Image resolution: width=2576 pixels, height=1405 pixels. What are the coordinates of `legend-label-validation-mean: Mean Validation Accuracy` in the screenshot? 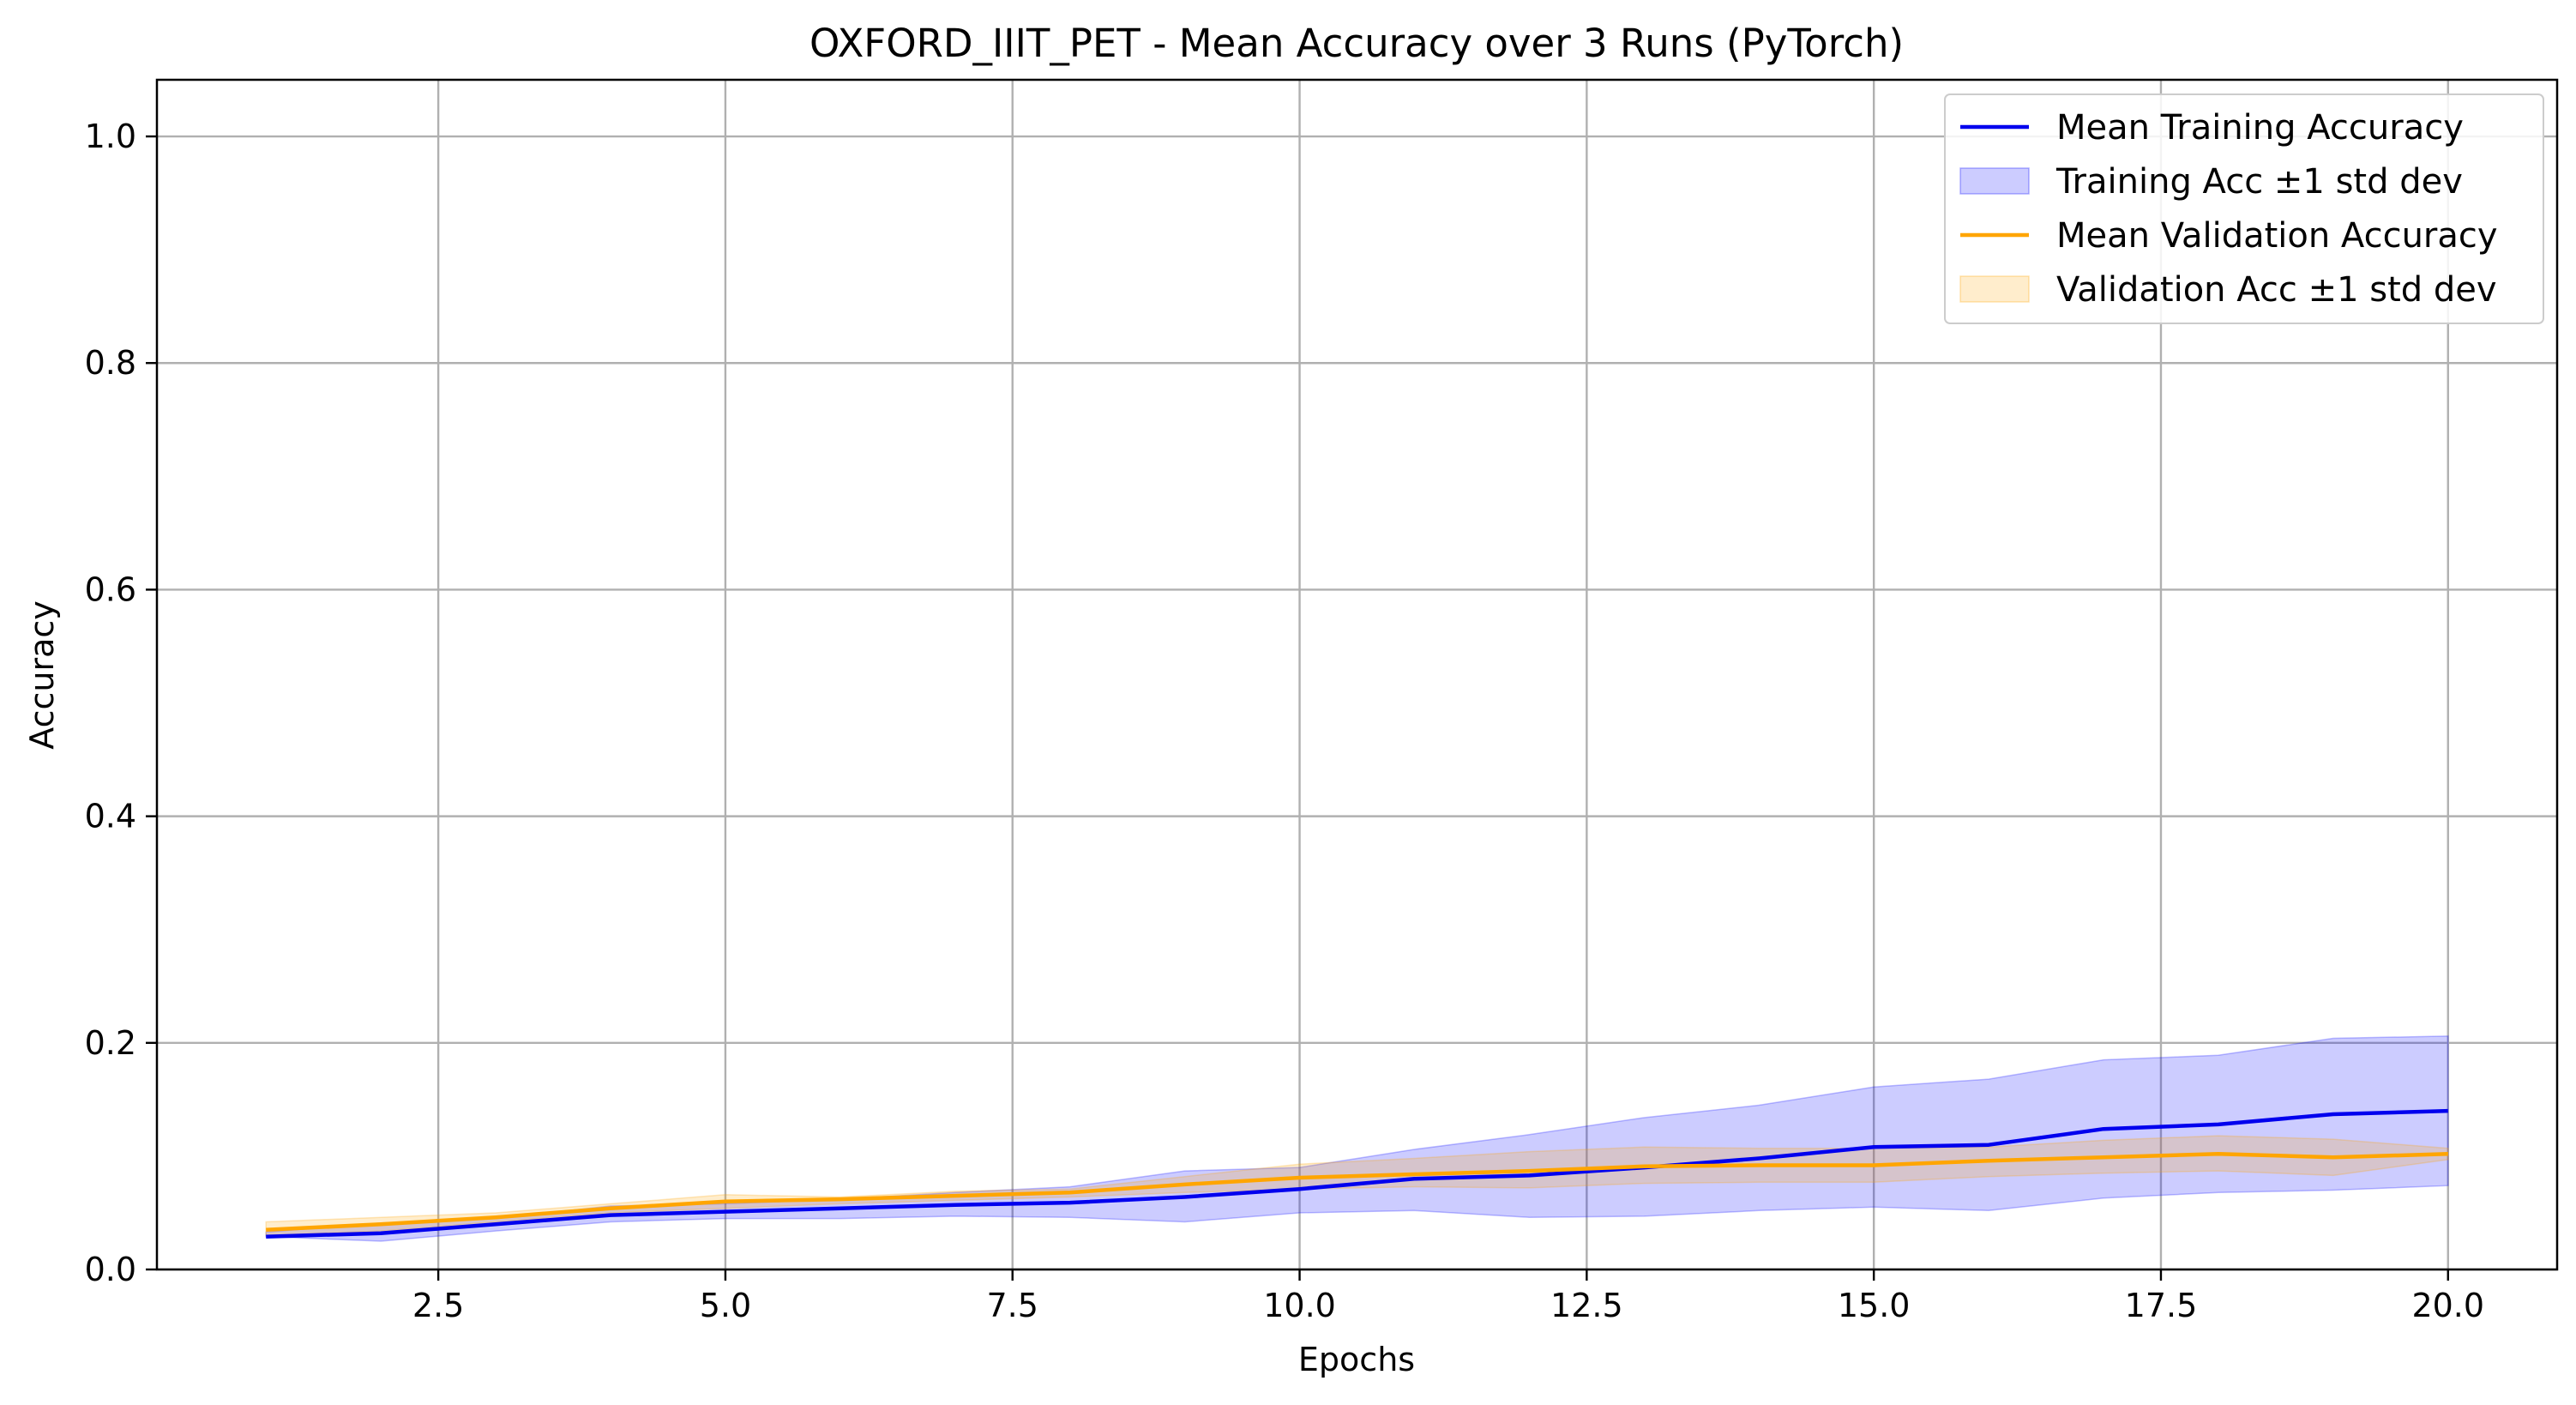 It's located at (2277, 236).